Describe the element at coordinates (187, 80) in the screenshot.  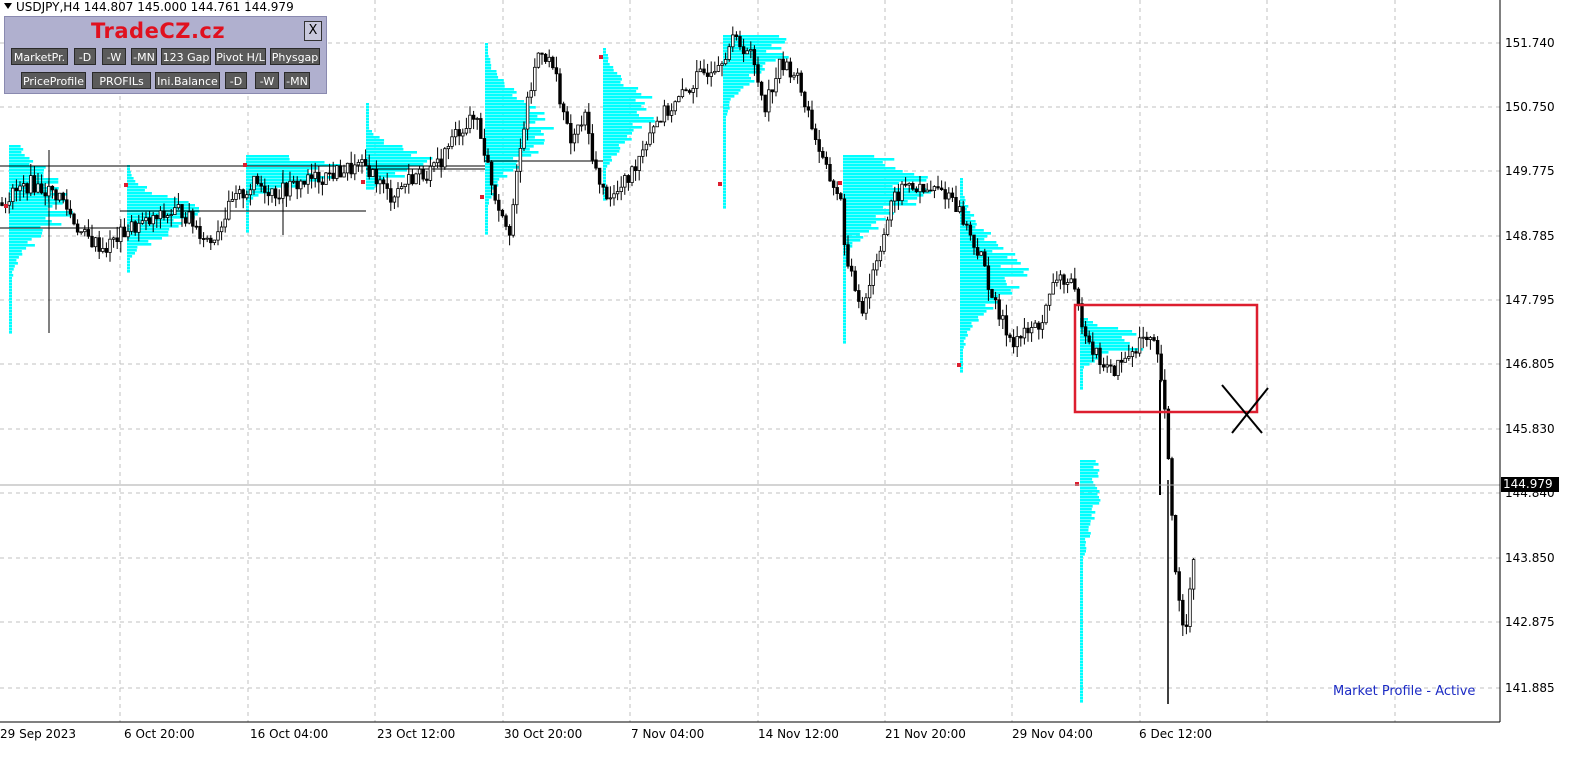
I see `initial-balance-button: Ini.Balance` at that location.